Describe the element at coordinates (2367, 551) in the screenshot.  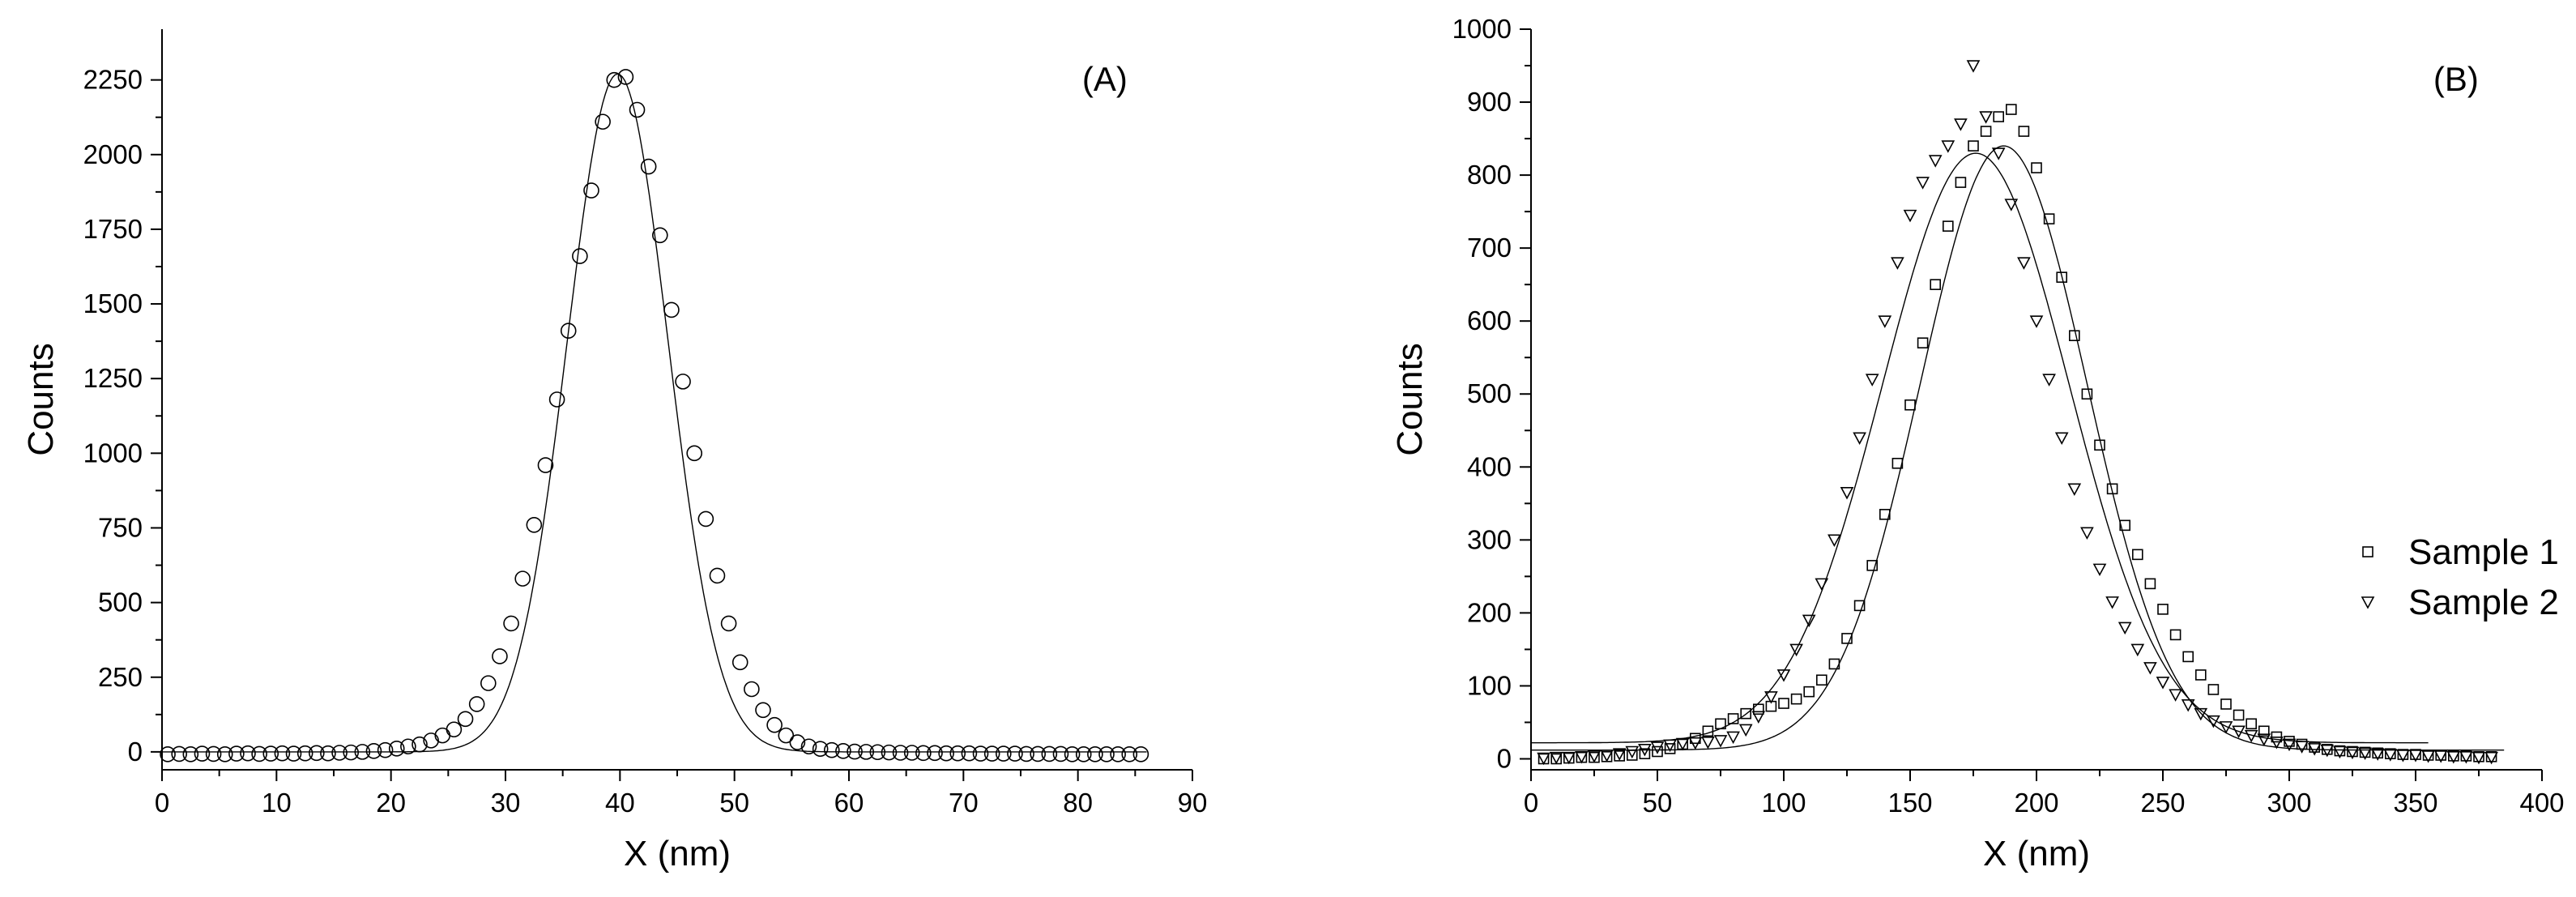
I see `legend-marker` at that location.